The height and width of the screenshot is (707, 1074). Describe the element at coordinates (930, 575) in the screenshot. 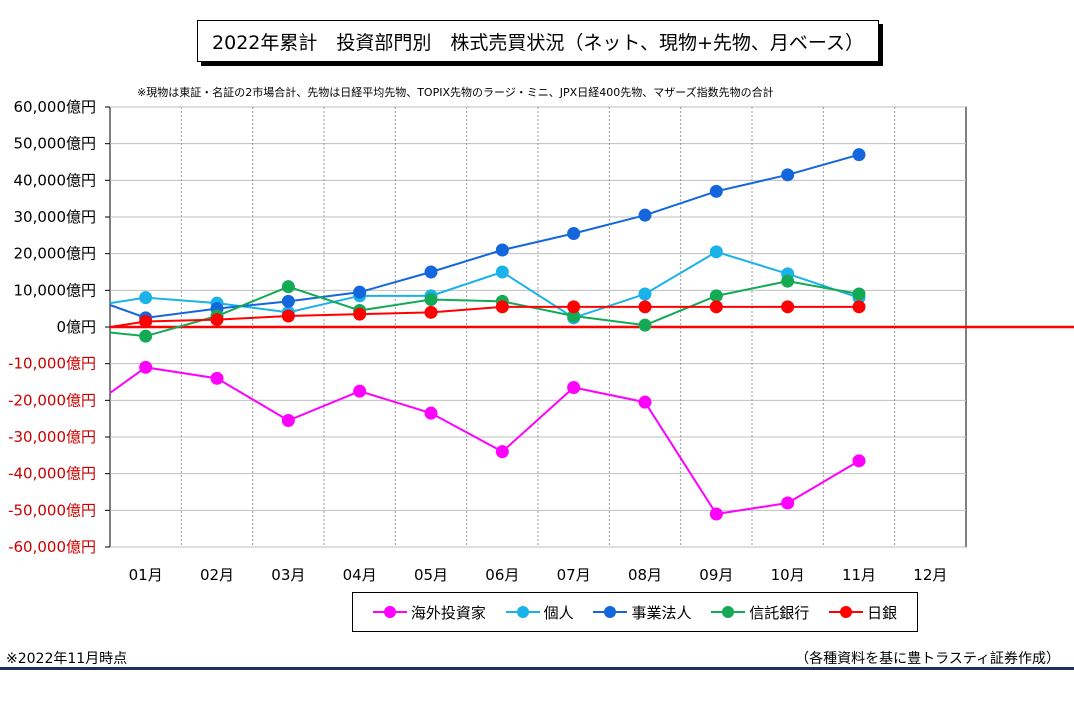

I see `x-tick-label: 12月` at that location.